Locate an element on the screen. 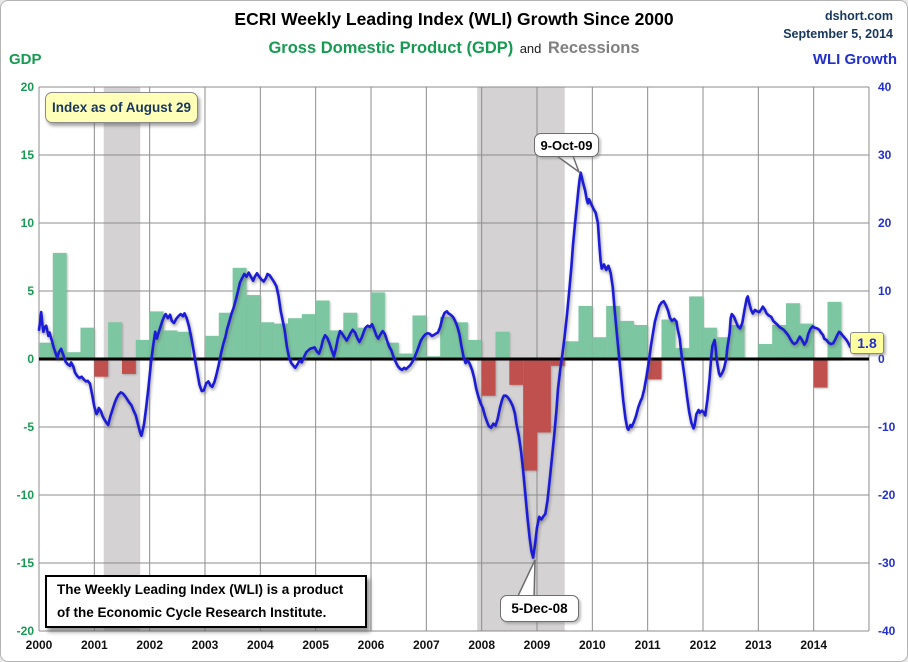 This screenshot has height=662, width=908. x-axis-tick: 2009 is located at coordinates (537, 645).